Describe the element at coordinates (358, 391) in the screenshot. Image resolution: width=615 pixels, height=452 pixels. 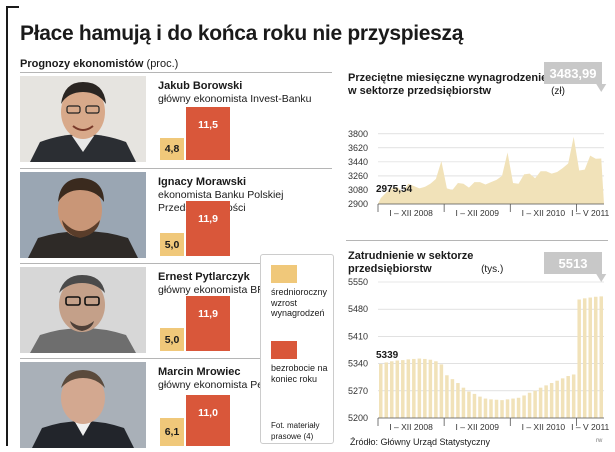
I see `y-tick-label: 5270` at that location.